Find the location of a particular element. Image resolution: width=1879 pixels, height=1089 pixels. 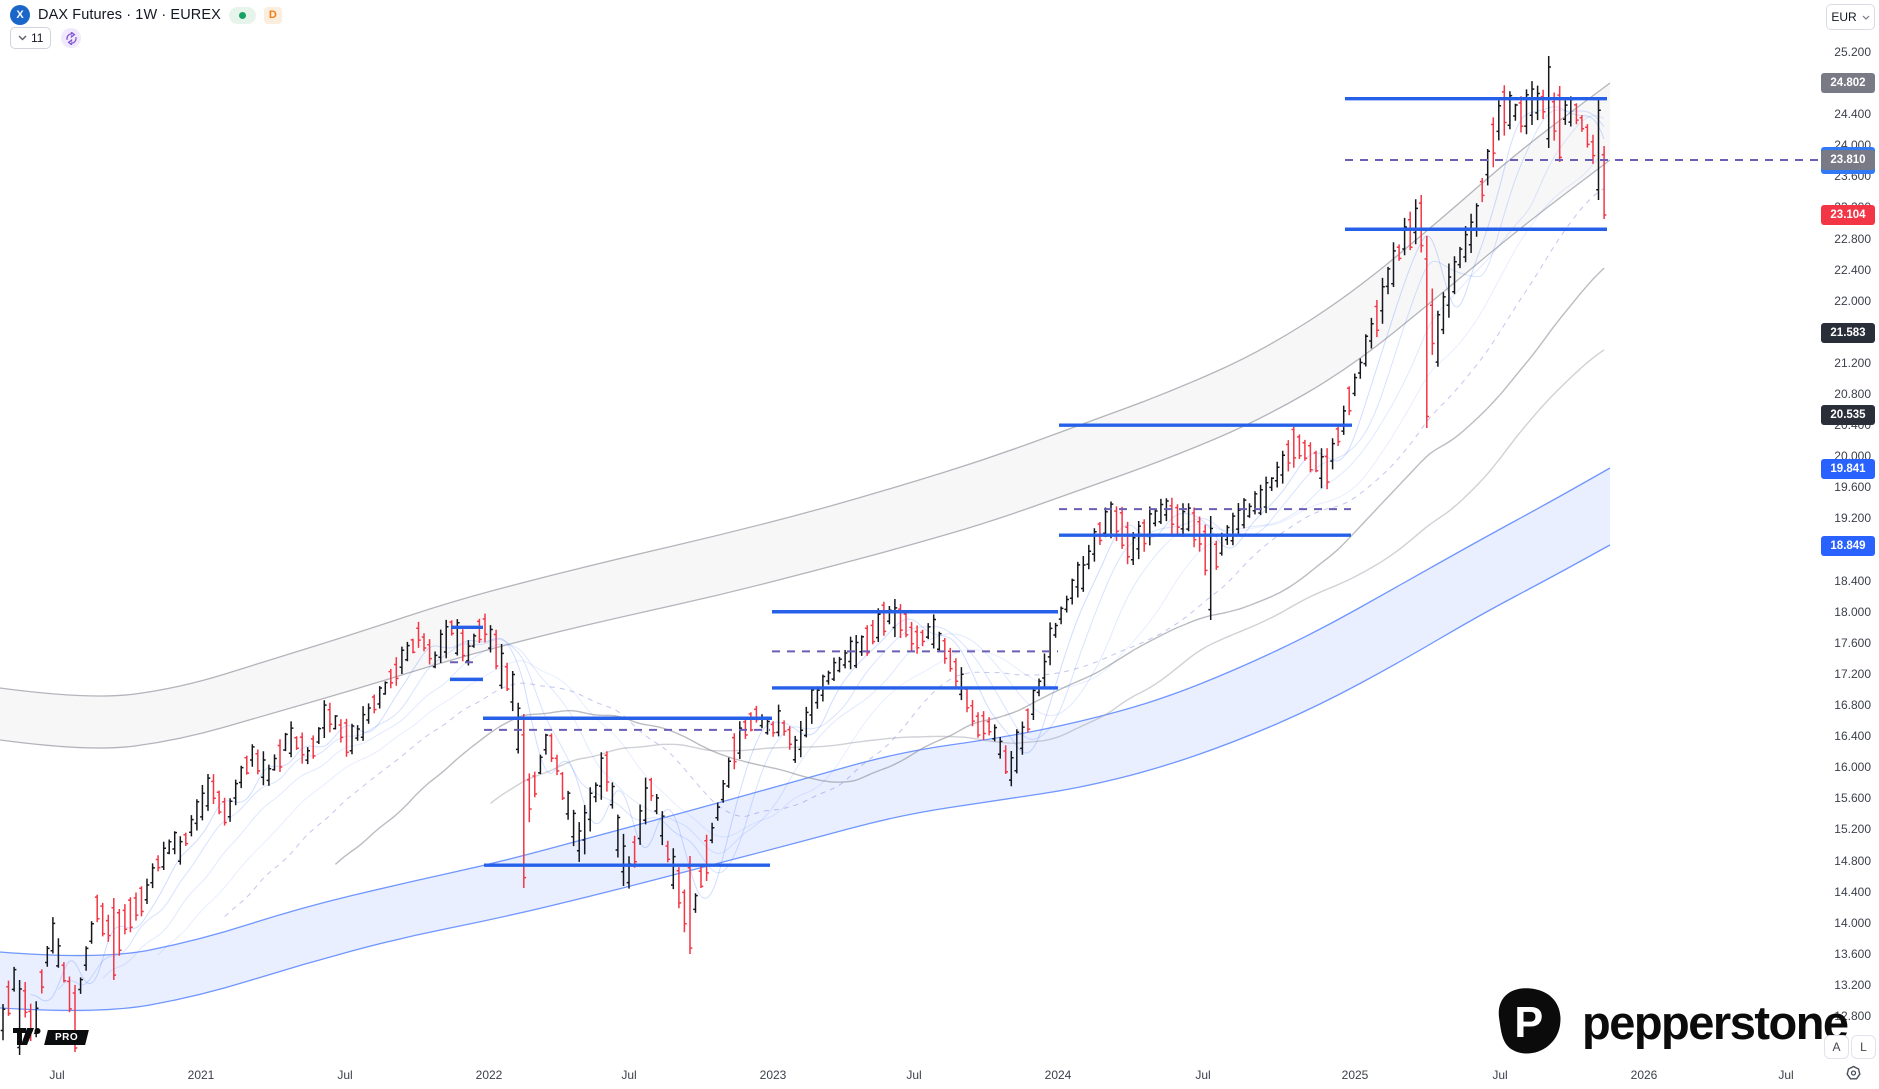

tradingview-watermark: PRO is located at coordinates (51, 1037).